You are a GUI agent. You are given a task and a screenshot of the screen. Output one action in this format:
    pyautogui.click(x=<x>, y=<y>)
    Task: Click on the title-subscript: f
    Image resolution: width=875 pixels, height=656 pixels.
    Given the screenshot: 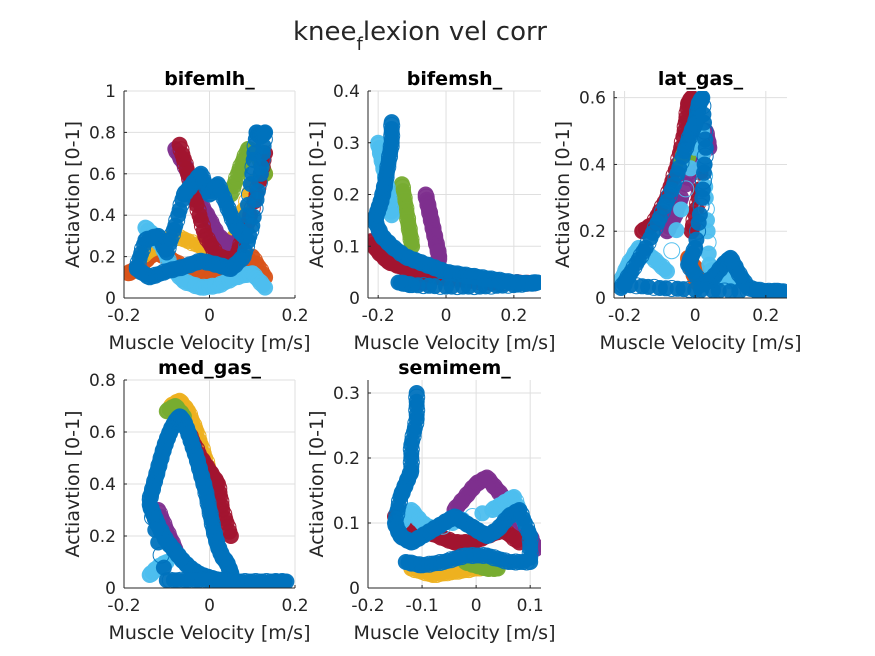 What is the action you would take?
    pyautogui.click(x=360, y=44)
    